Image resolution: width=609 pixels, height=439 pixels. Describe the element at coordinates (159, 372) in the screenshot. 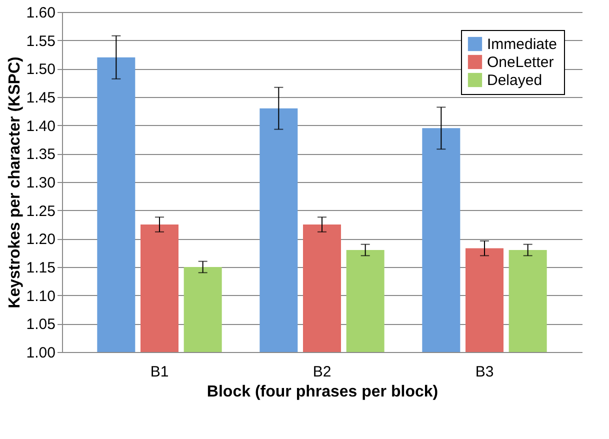

I see `x-tick-label: B1` at that location.